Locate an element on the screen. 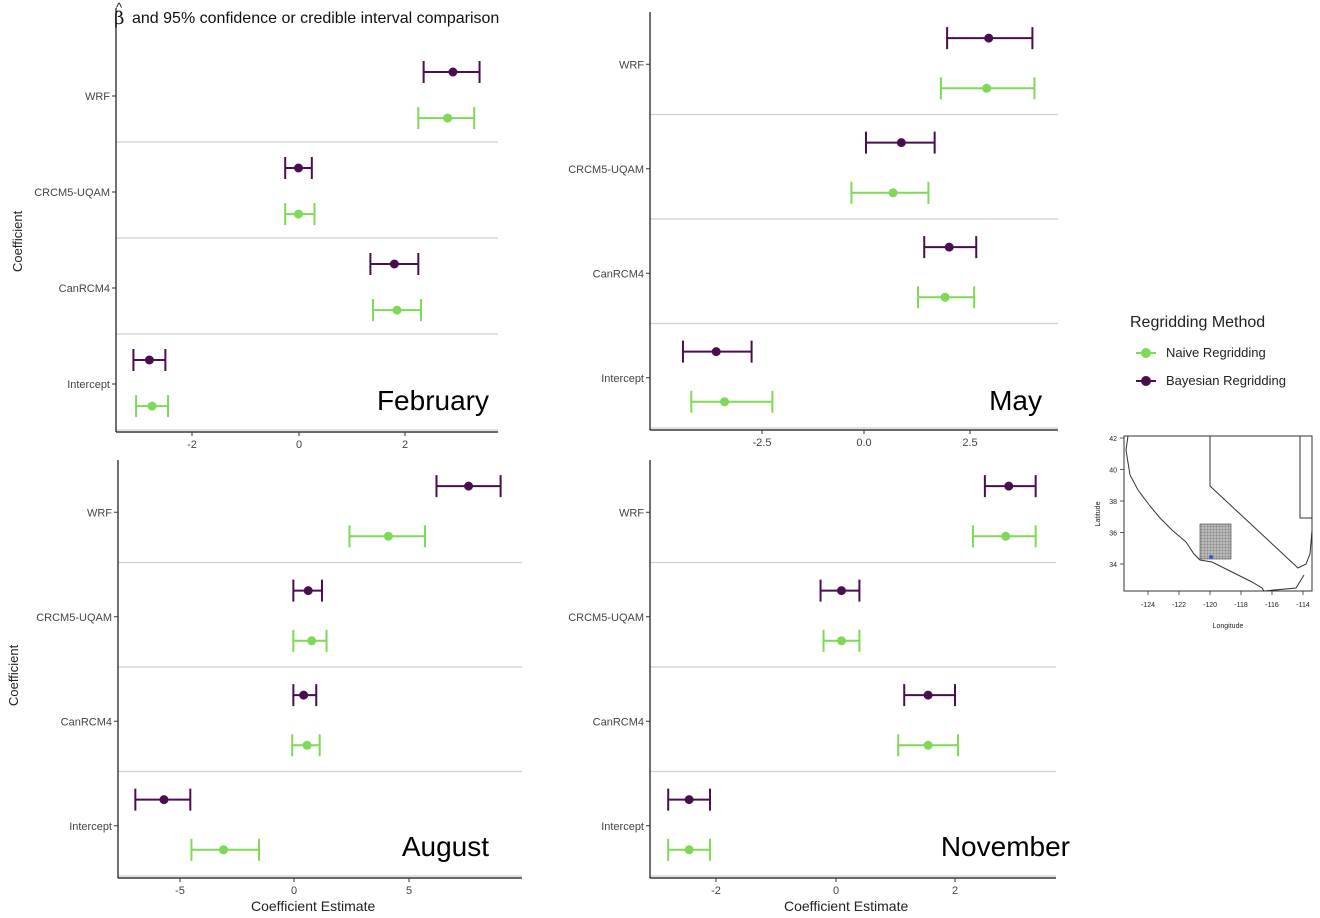 This screenshot has height=918, width=1320. inset-y-tick-label: 36 is located at coordinates (1113, 534).